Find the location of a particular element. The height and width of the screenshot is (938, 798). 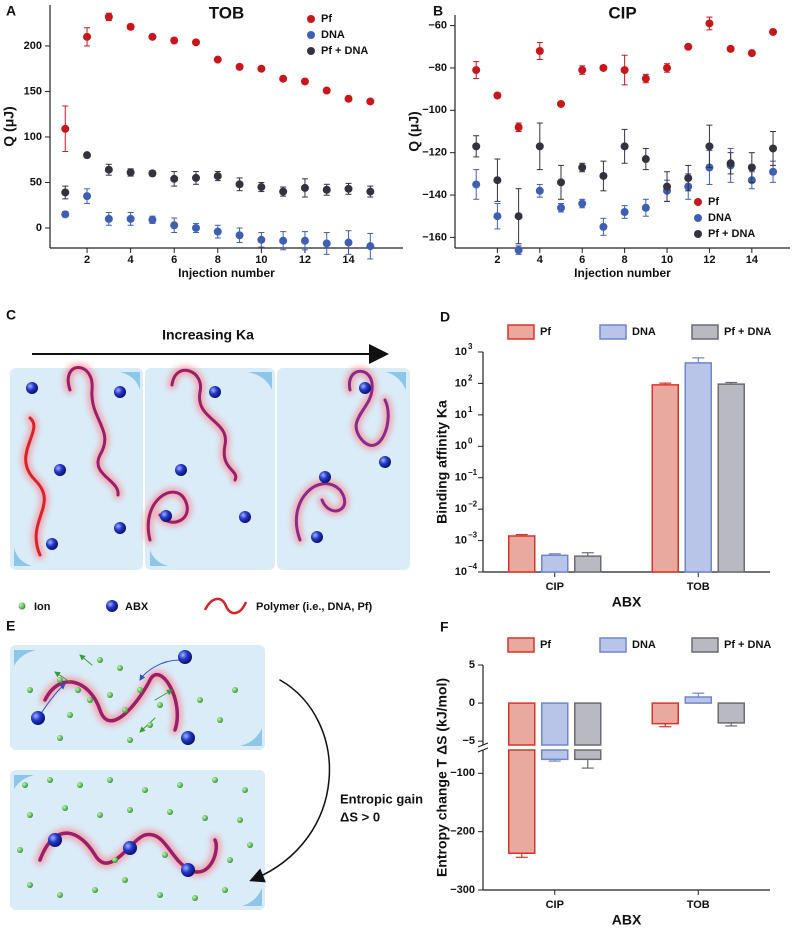

y-tick-label: −100 is located at coordinates (462, 773).